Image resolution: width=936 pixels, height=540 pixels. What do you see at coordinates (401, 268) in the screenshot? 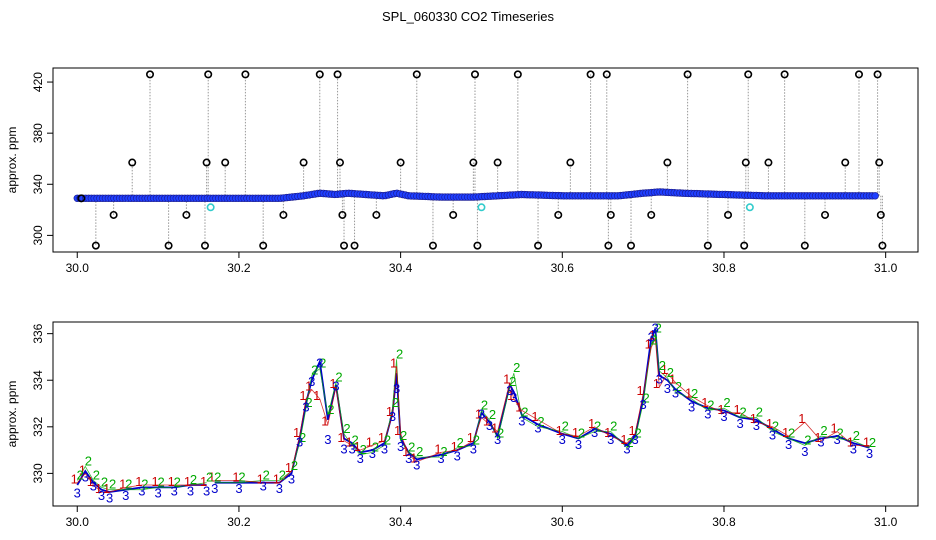
I see `top-x-tick-label: 30.4` at bounding box center [401, 268].